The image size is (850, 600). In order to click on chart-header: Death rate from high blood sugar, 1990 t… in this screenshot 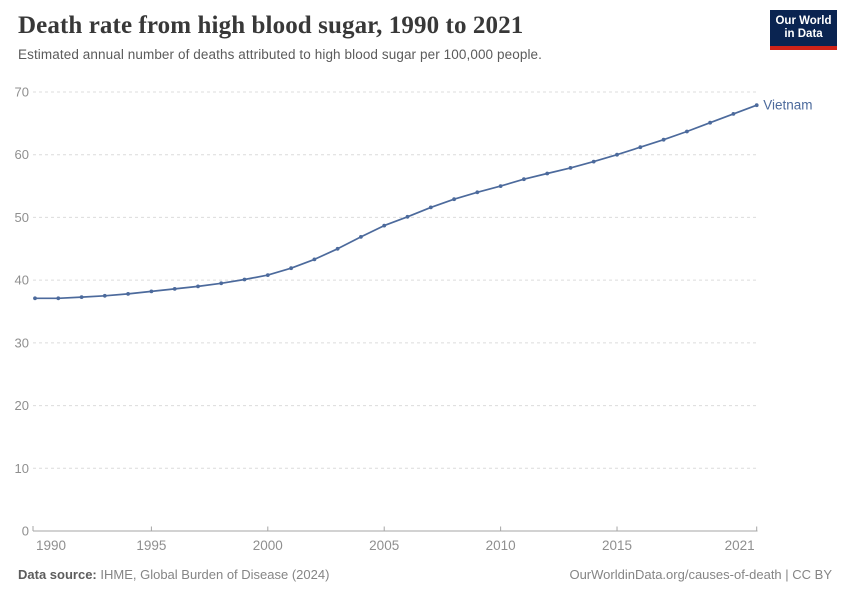, I will do `click(388, 37)`.